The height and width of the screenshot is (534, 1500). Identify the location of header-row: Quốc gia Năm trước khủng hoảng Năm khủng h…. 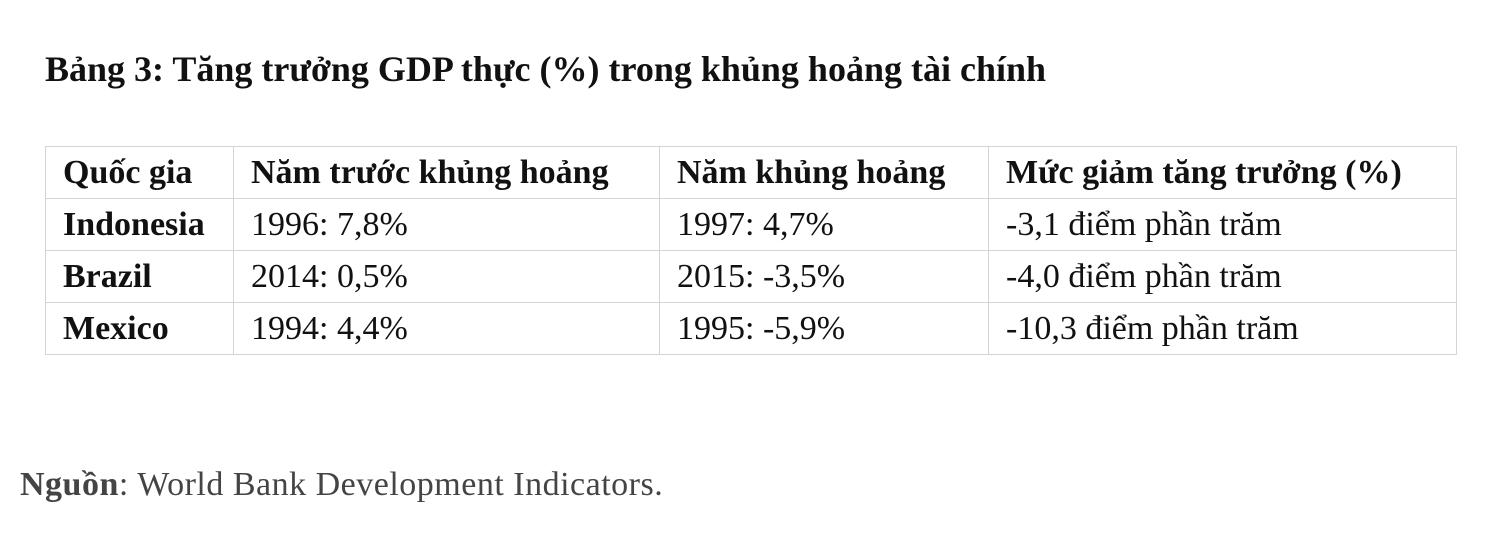
(751, 172).